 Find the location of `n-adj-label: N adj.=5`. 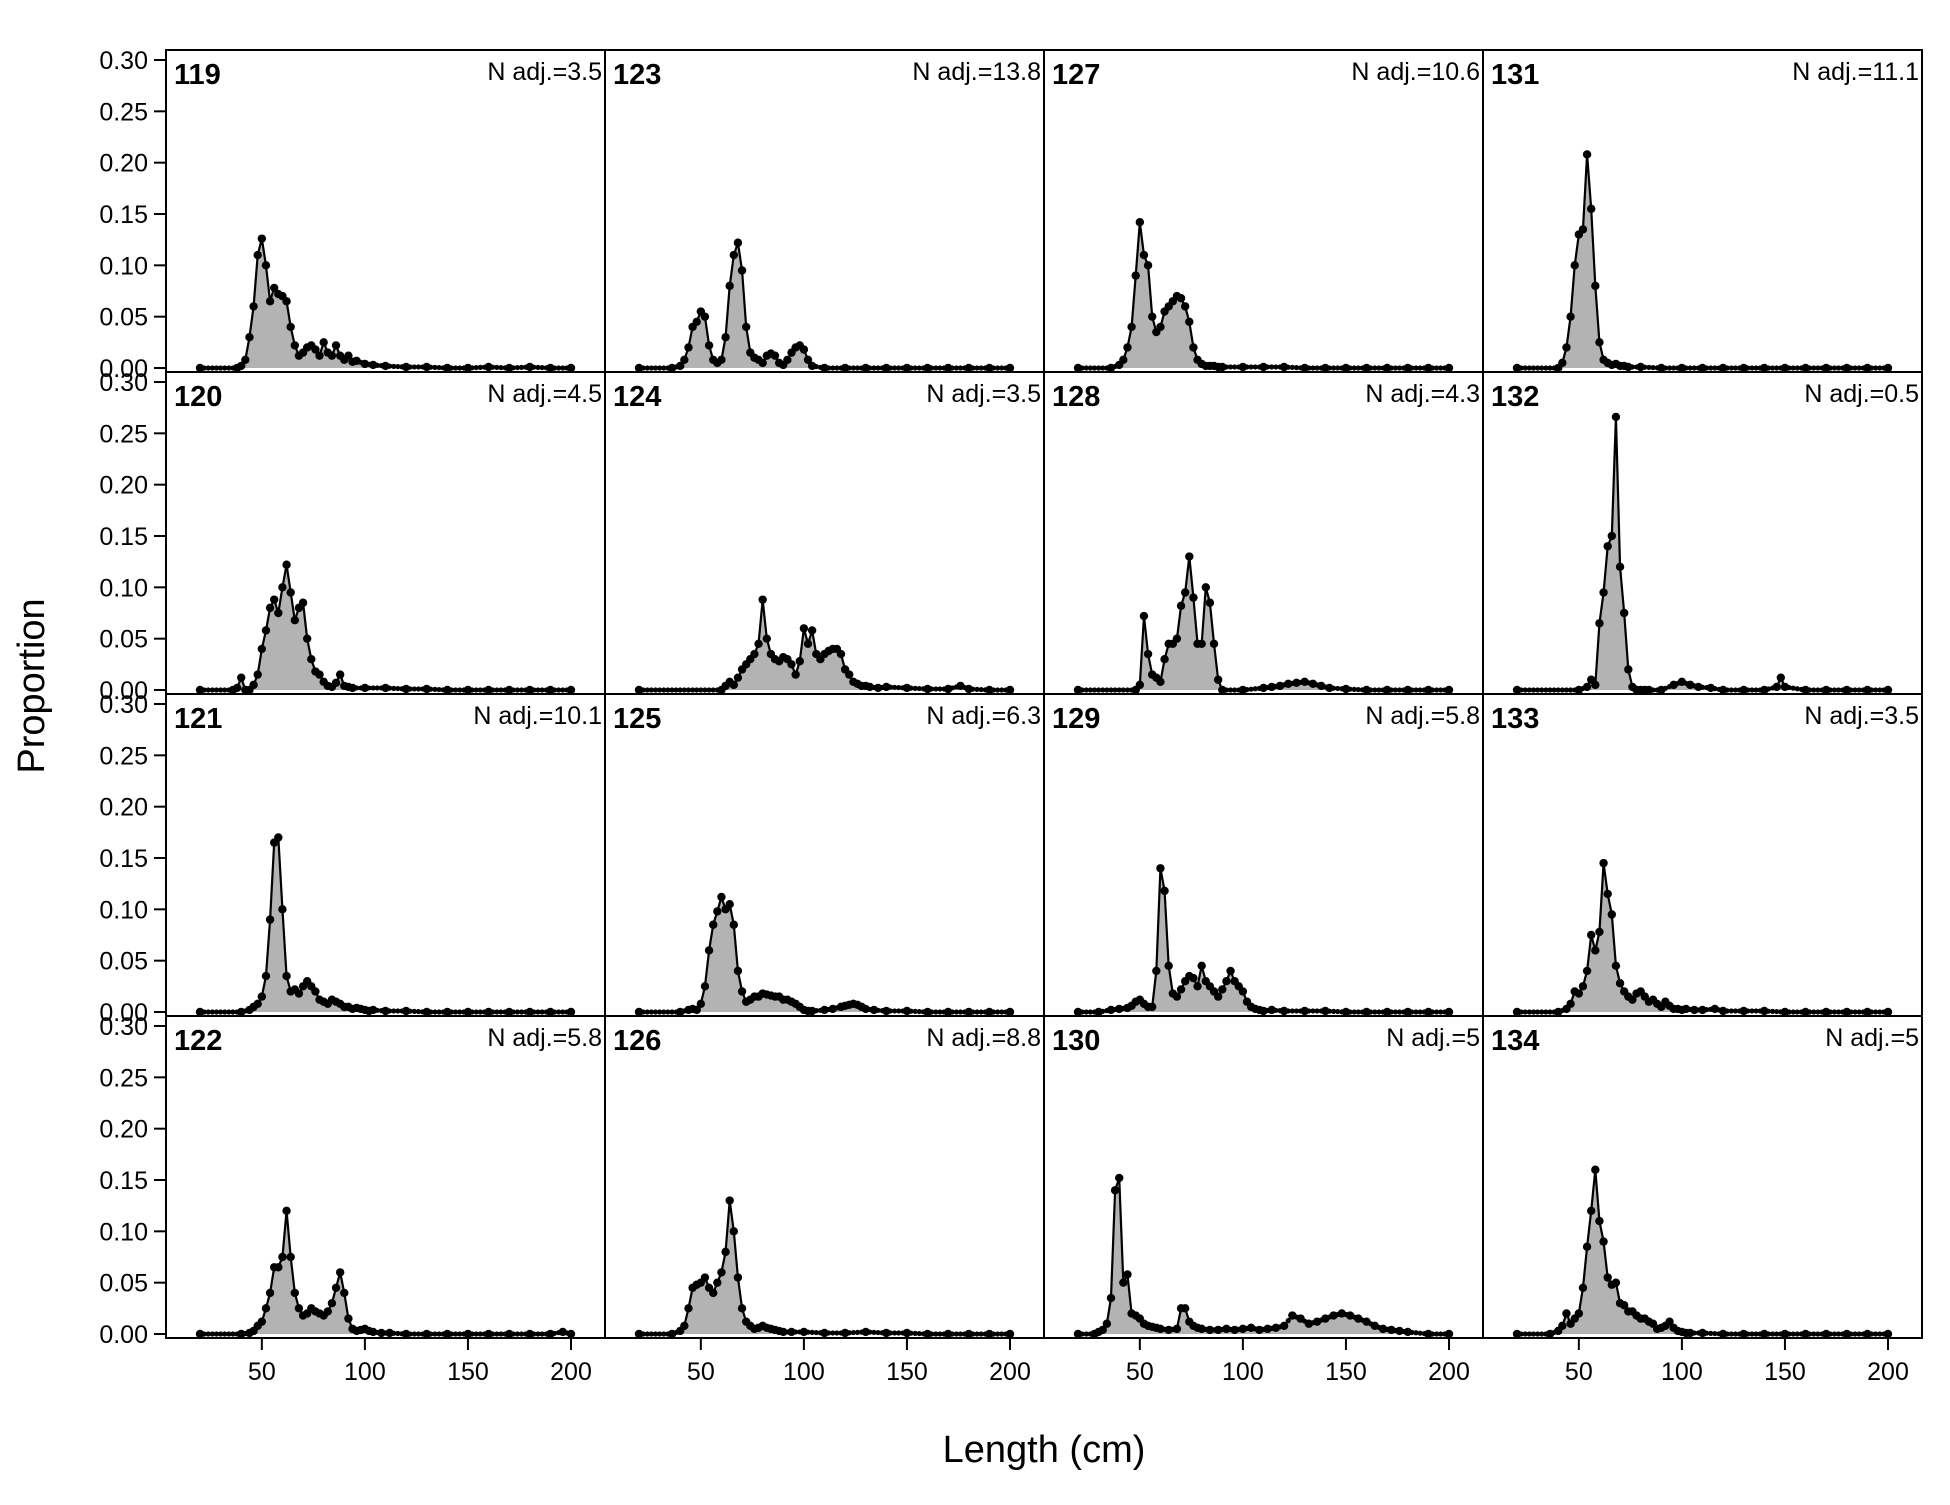

n-adj-label: N adj.=5 is located at coordinates (1433, 1038).